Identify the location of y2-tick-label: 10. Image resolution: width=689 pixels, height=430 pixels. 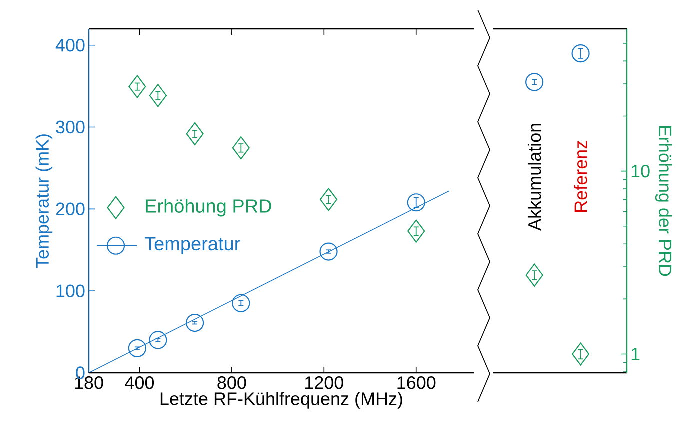
(641, 171).